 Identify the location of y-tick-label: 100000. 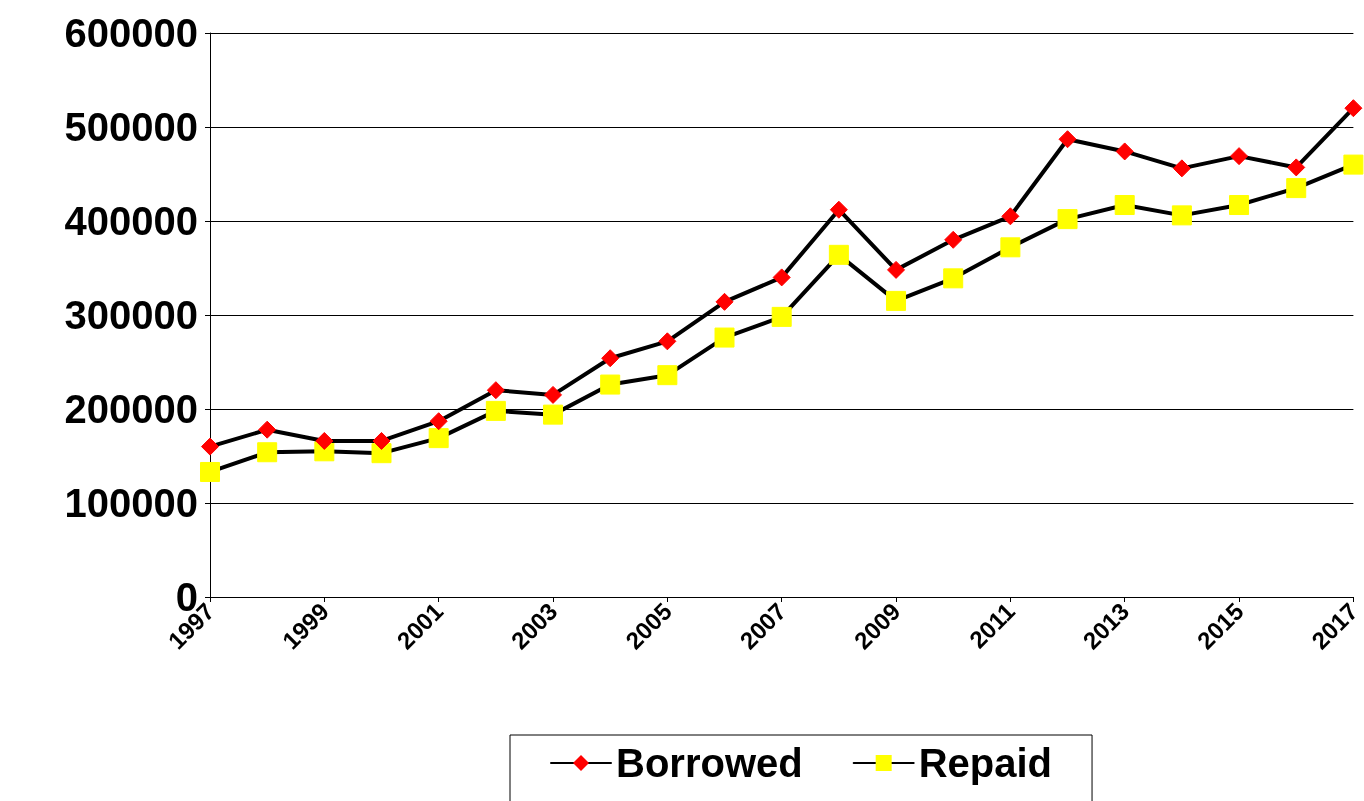
(131, 503).